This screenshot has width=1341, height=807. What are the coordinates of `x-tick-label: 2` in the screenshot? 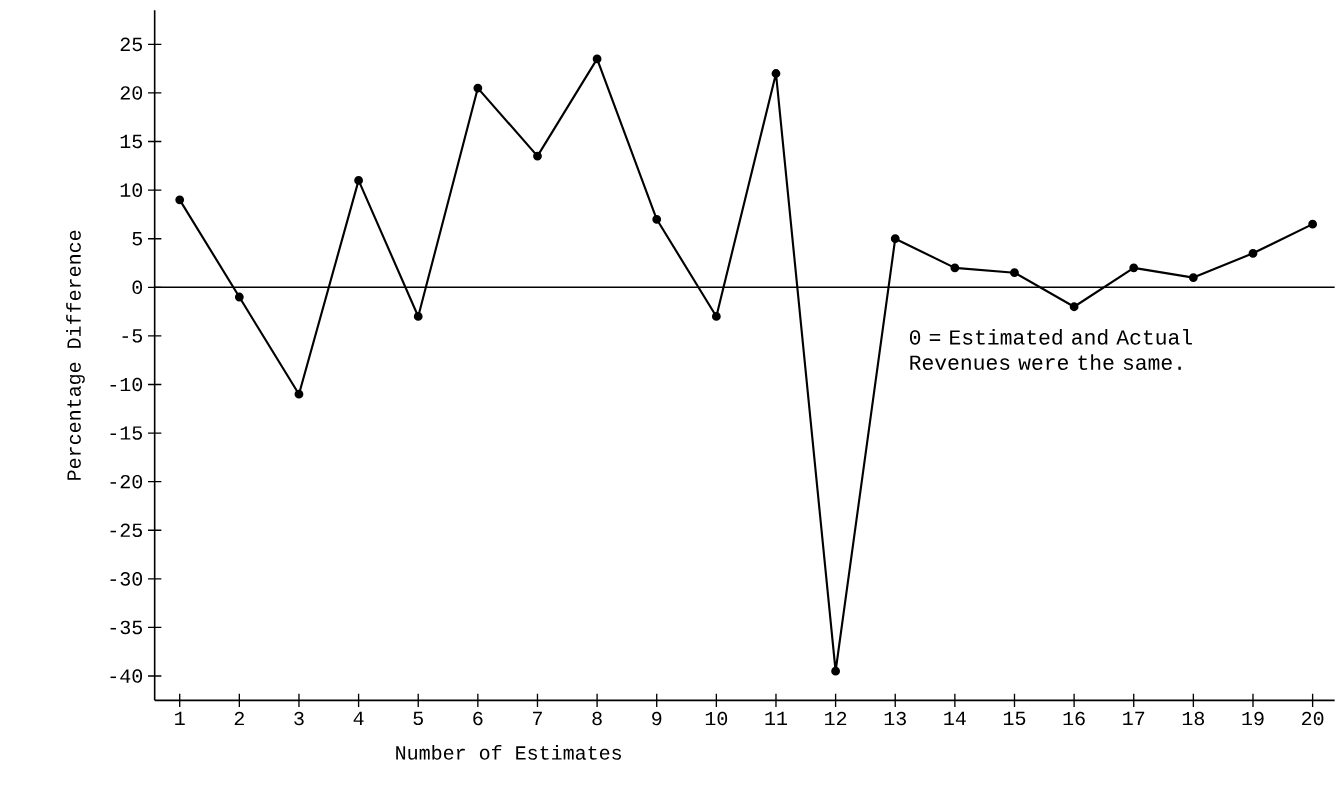 It's located at (239, 718).